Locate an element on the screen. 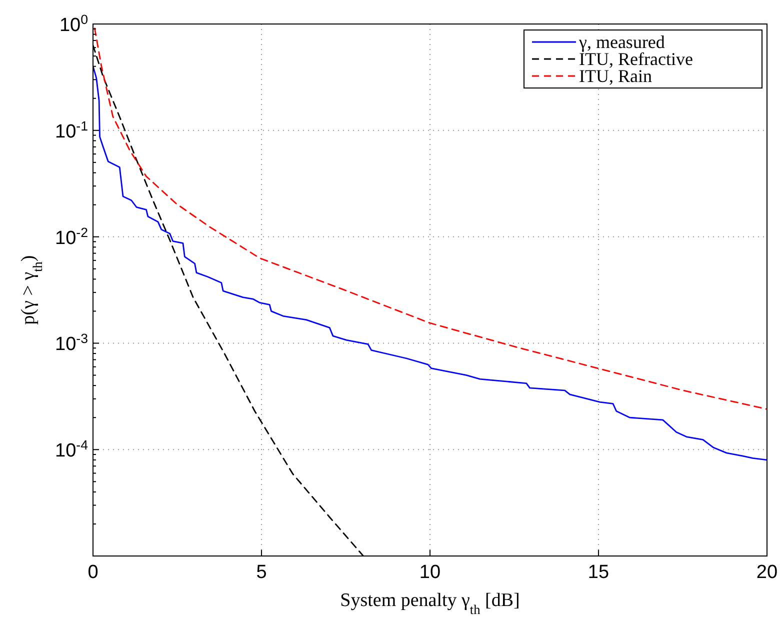 The height and width of the screenshot is (619, 783). x-tick-label: 20 is located at coordinates (767, 572).